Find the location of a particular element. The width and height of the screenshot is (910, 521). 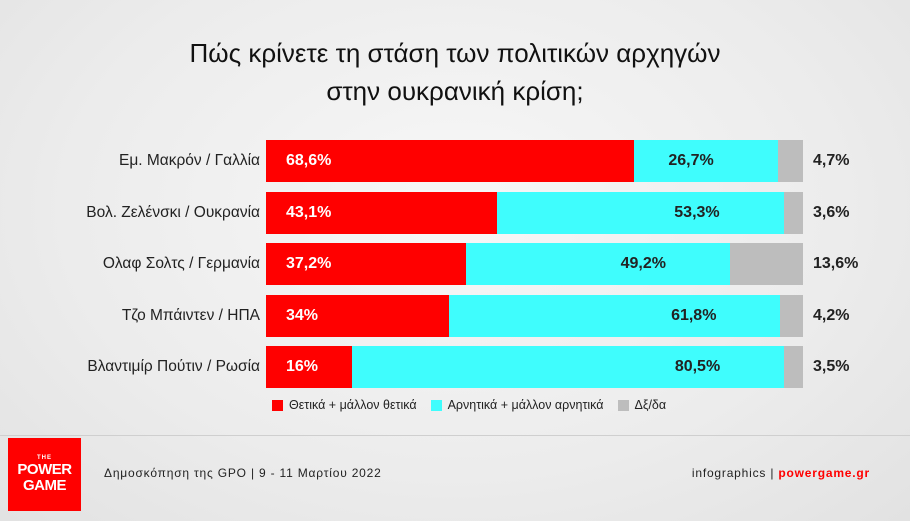

data-label-neg: 53,3% is located at coordinates (697, 212).